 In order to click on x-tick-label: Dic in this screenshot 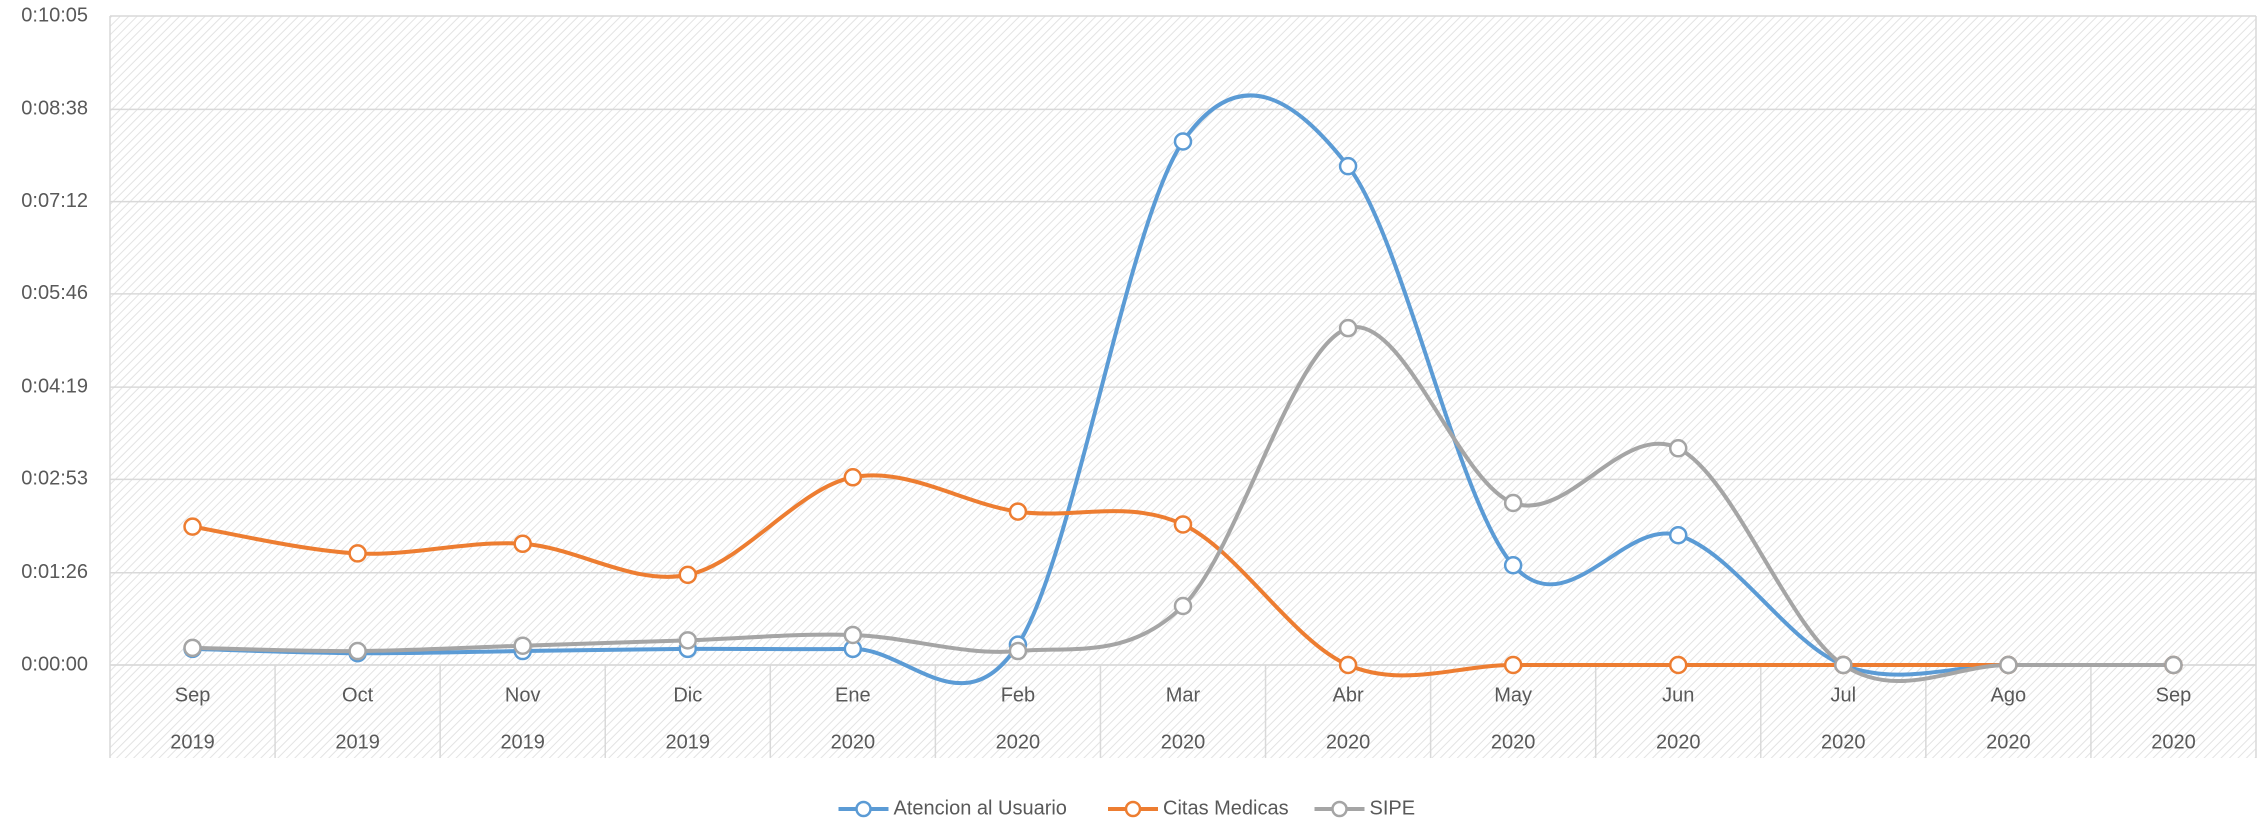, I will do `click(687, 695)`.